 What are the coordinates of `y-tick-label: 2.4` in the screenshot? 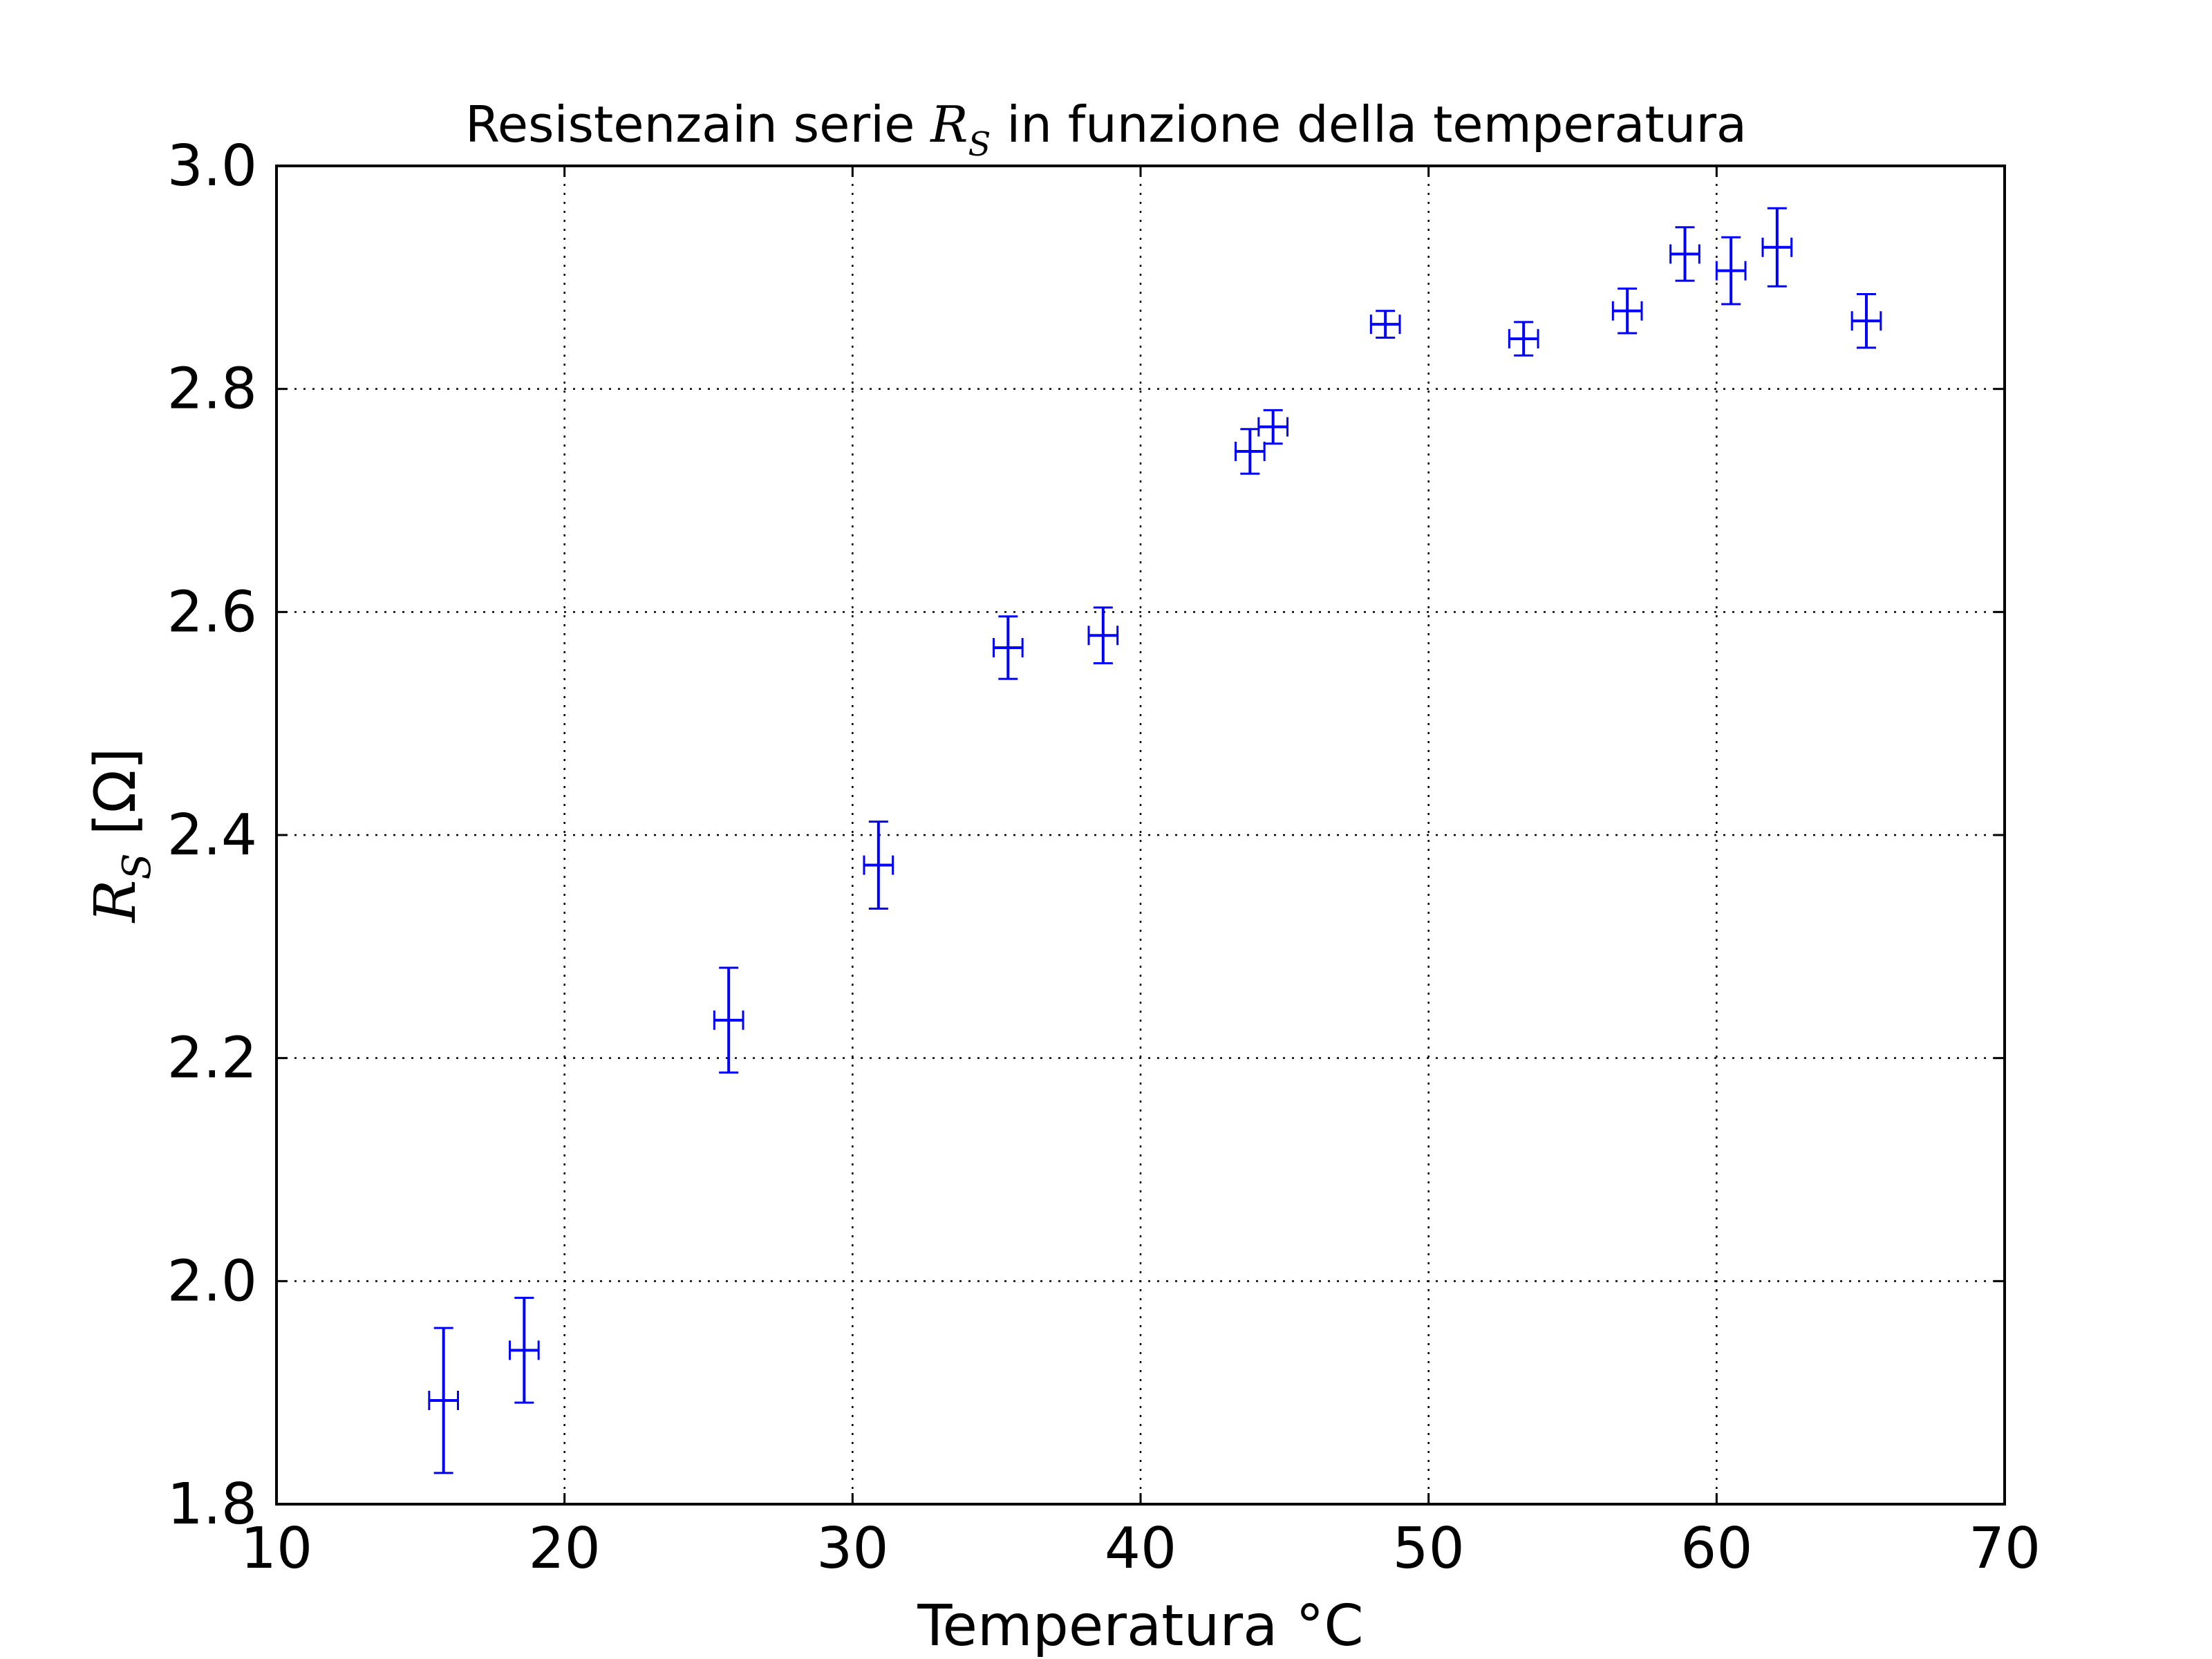 It's located at (212, 835).